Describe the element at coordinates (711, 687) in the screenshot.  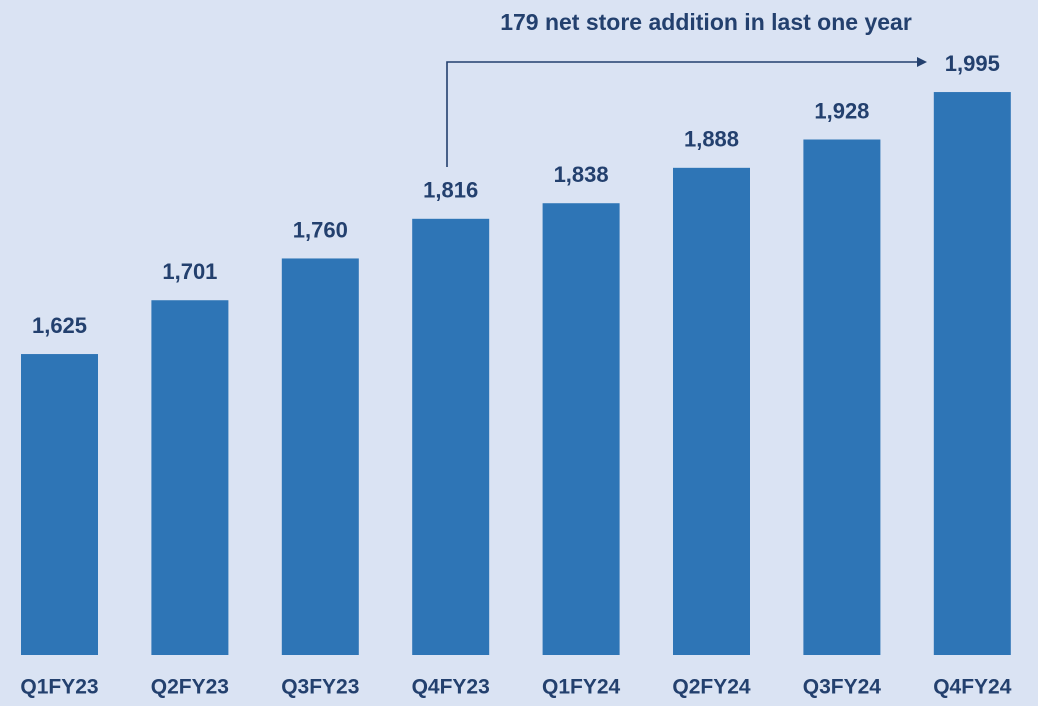
I see `x-tick-label: Q2FY24` at that location.